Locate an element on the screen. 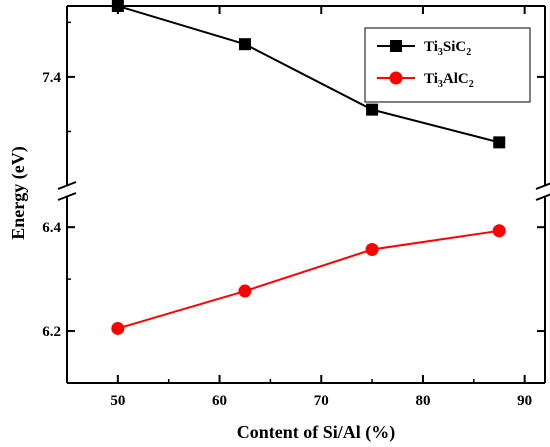 This screenshot has width=550, height=447. axis-break-left is located at coordinates (67, 191).